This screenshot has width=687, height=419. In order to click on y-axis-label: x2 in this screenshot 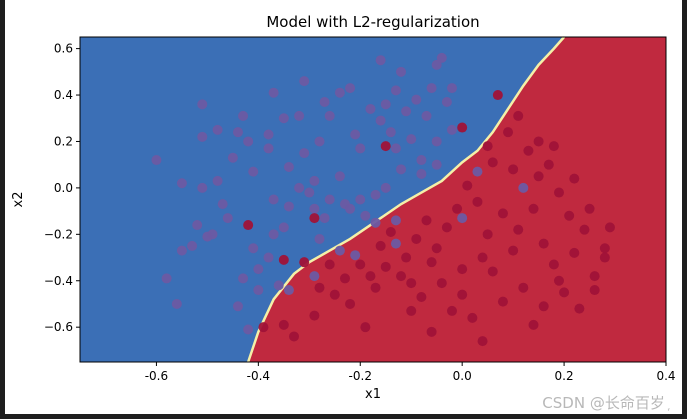, I will do `click(18, 200)`.